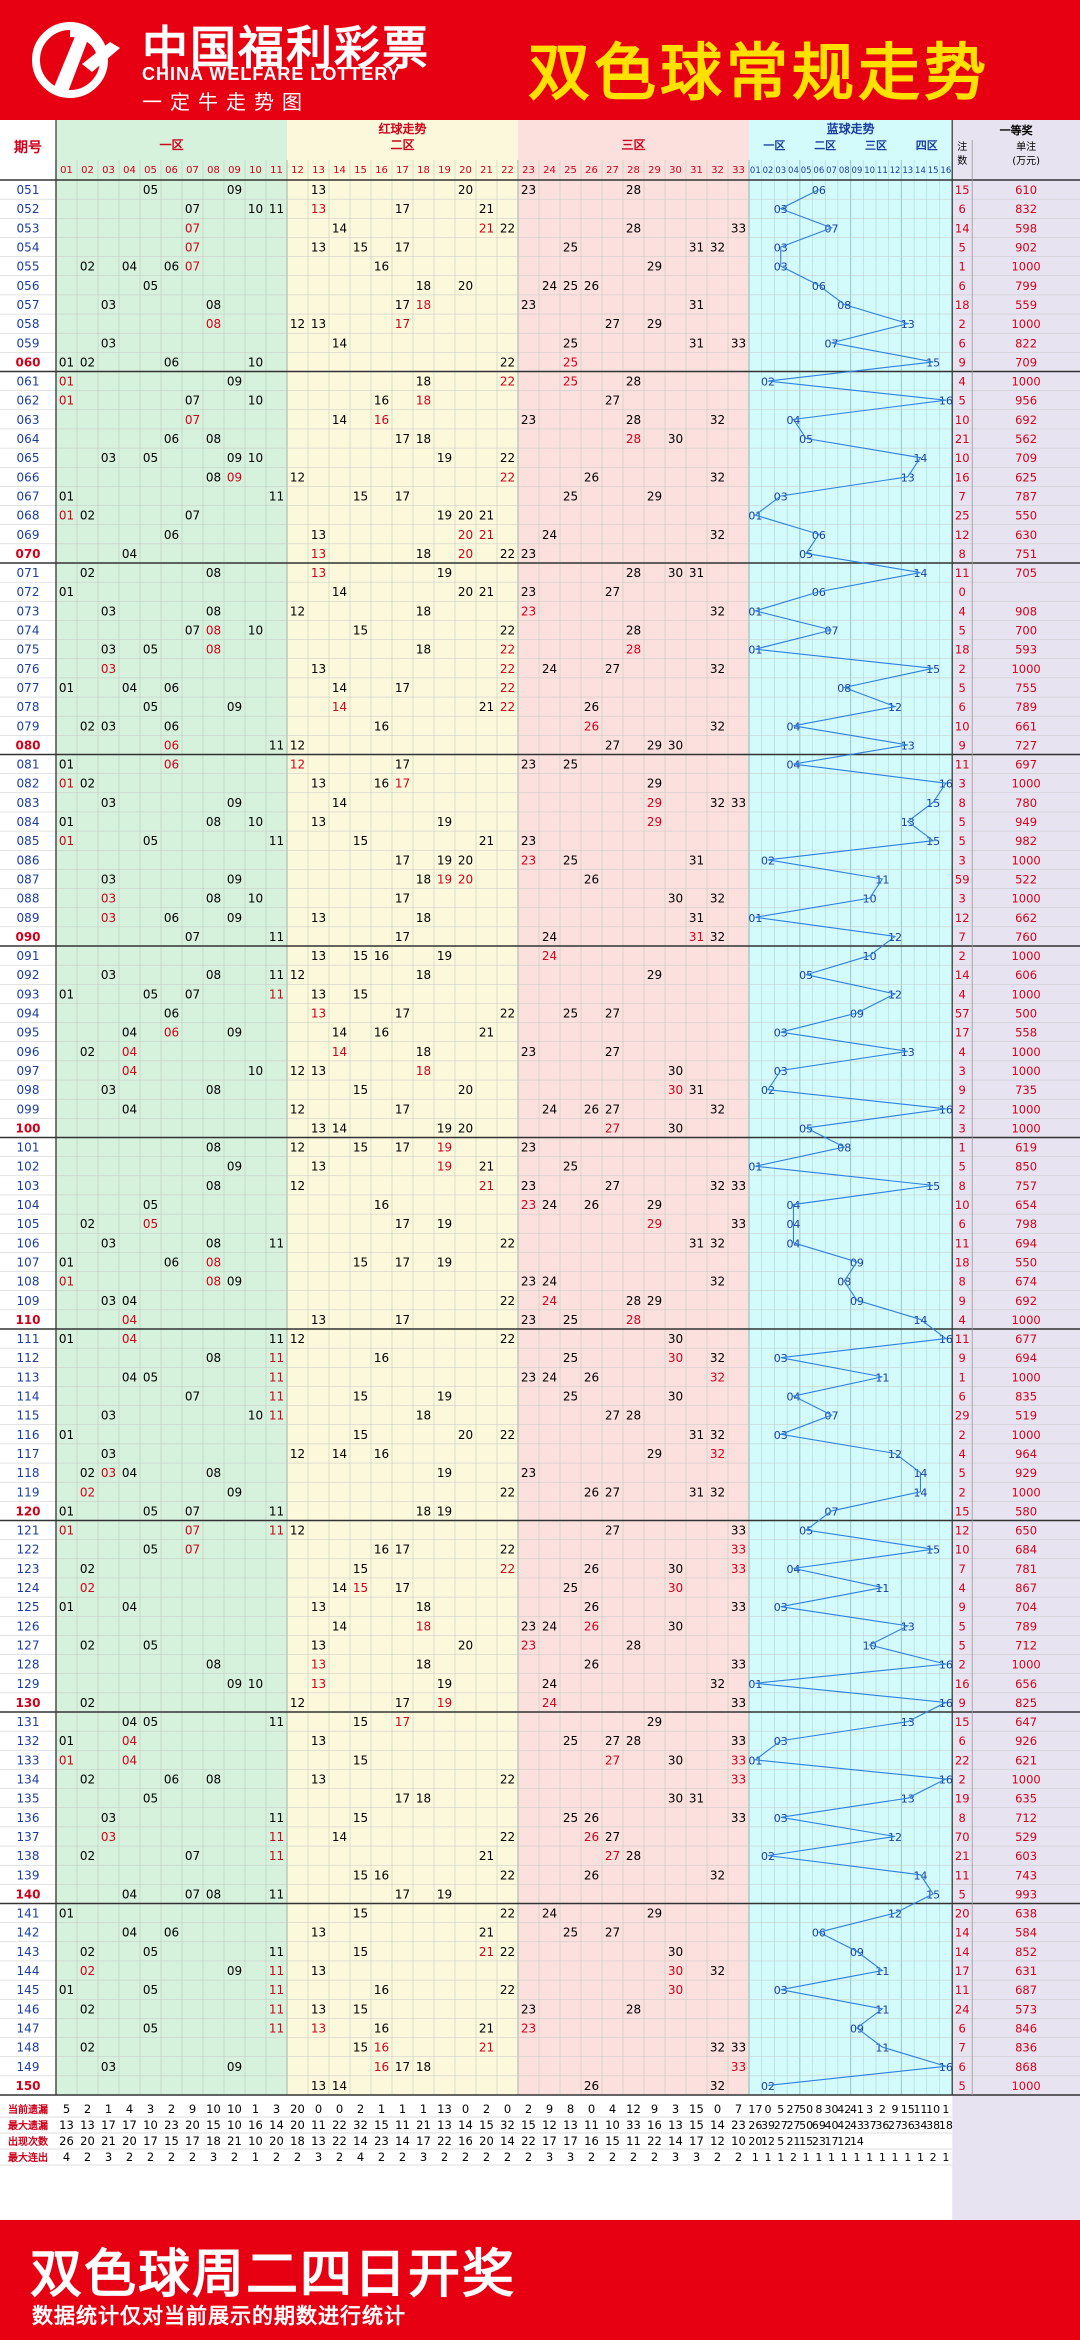 This screenshot has height=2340, width=1080. Describe the element at coordinates (738, 1741) in the screenshot. I see `red-ball-number: 33` at that location.